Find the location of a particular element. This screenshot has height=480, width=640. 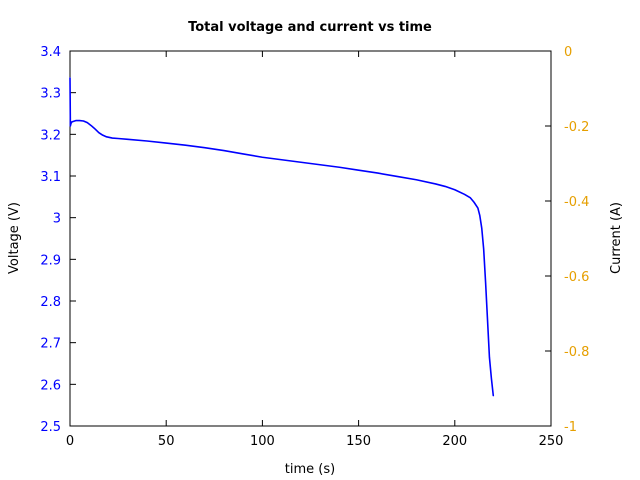

y-right-tick-label: 0 is located at coordinates (568, 52).